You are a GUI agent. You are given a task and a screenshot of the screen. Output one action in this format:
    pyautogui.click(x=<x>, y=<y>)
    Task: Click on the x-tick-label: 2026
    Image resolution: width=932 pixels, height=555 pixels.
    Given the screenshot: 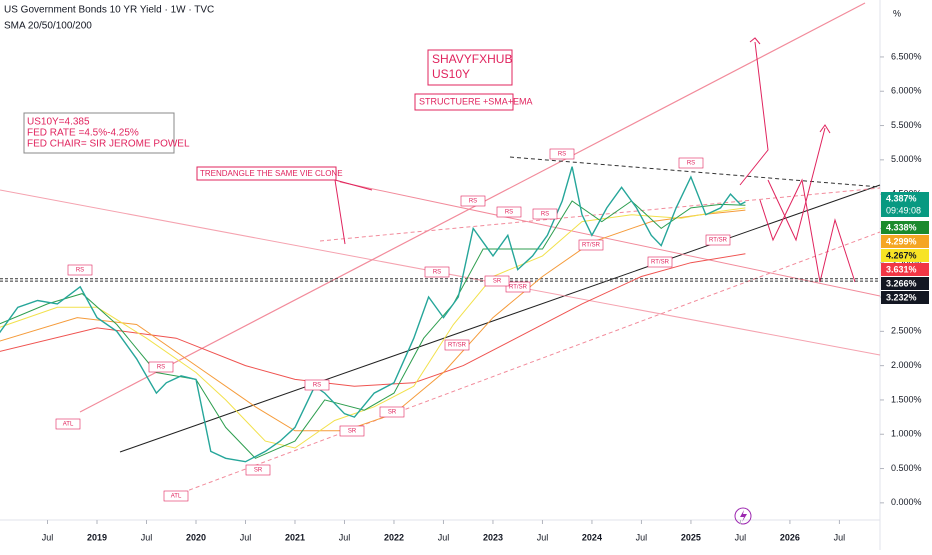 What is the action you would take?
    pyautogui.click(x=790, y=537)
    